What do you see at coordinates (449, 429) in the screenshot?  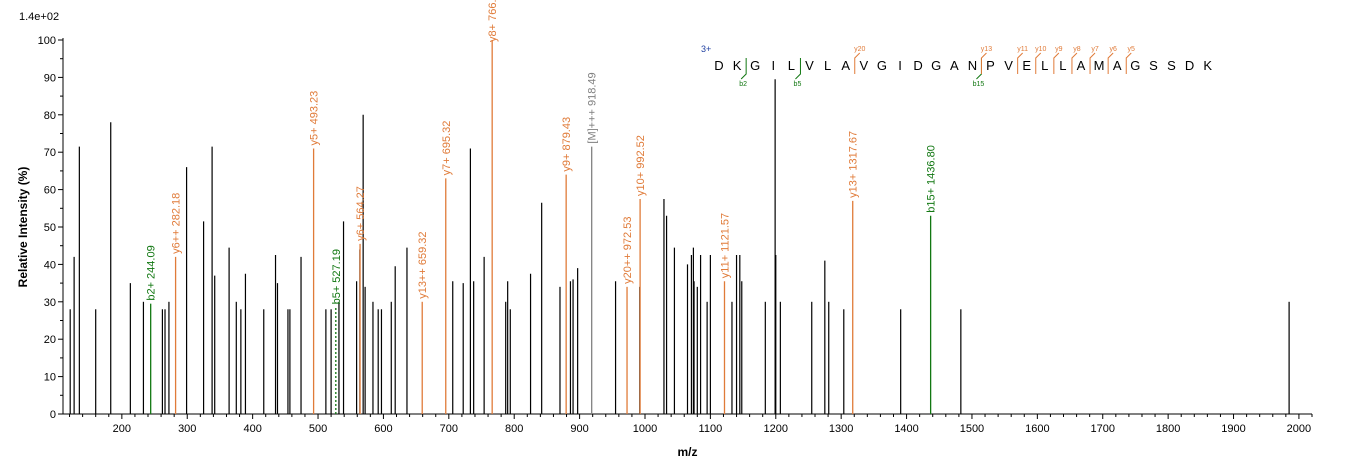 I see `x-tick-label: 700` at bounding box center [449, 429].